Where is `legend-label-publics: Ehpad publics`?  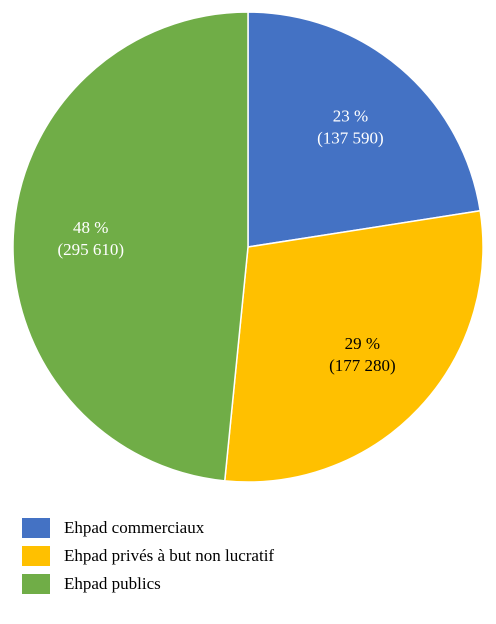 legend-label-publics: Ehpad publics is located at coordinates (112, 583).